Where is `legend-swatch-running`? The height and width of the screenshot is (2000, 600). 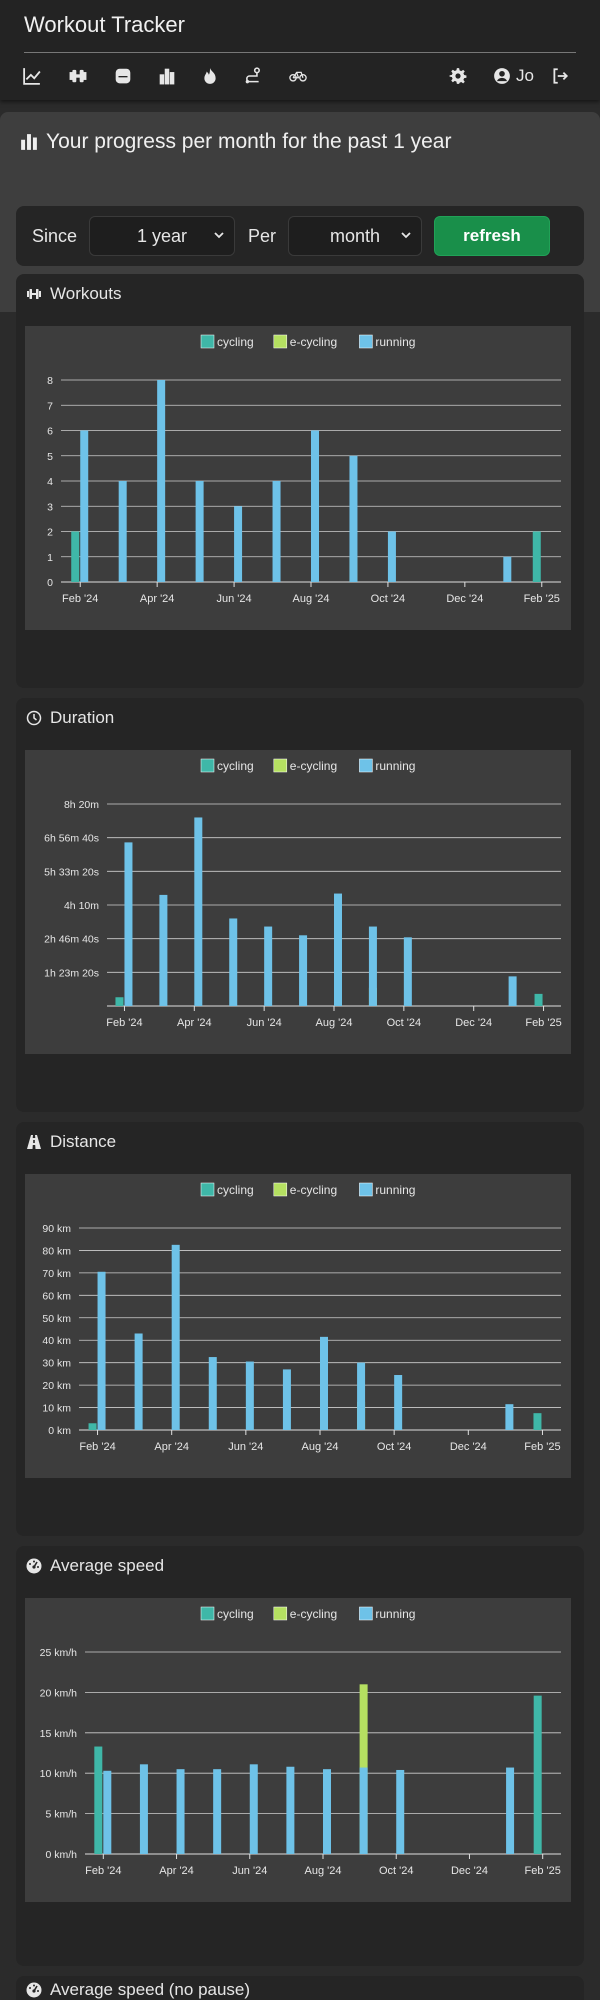
legend-swatch-running is located at coordinates (366, 765).